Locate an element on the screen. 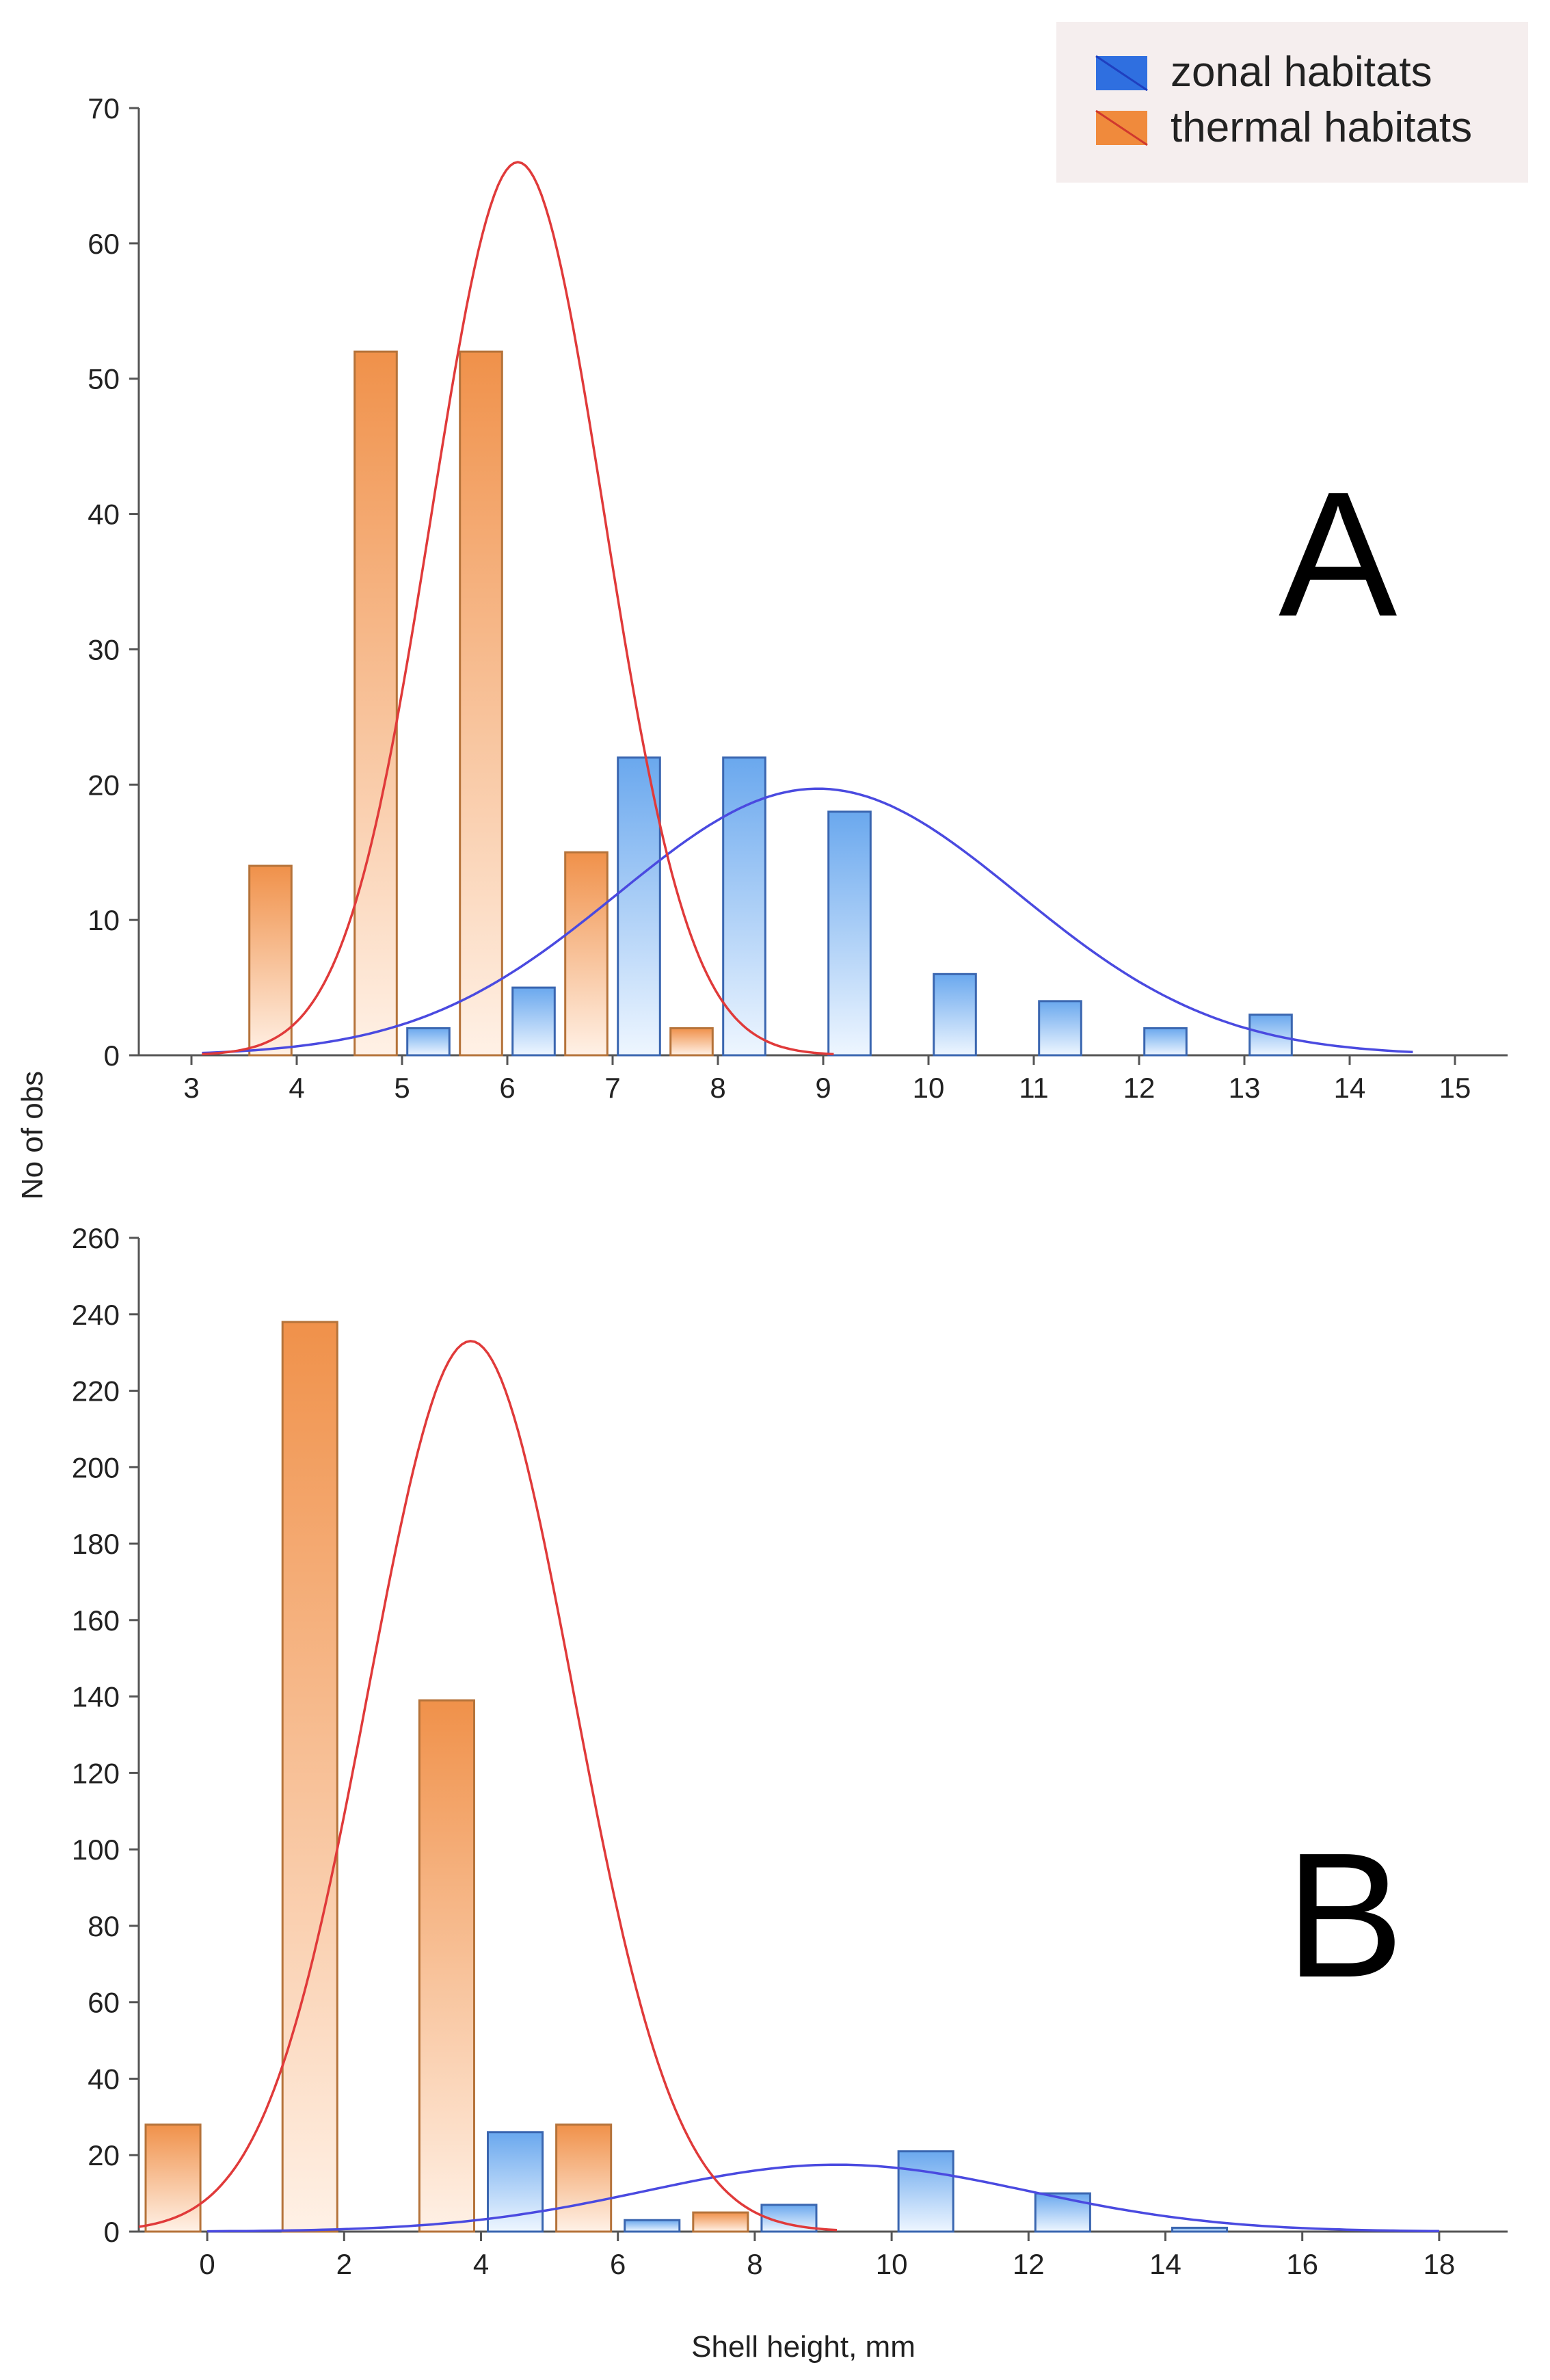 Image resolution: width=1550 pixels, height=2380 pixels. x-tick-label-b: 8 is located at coordinates (754, 2264).